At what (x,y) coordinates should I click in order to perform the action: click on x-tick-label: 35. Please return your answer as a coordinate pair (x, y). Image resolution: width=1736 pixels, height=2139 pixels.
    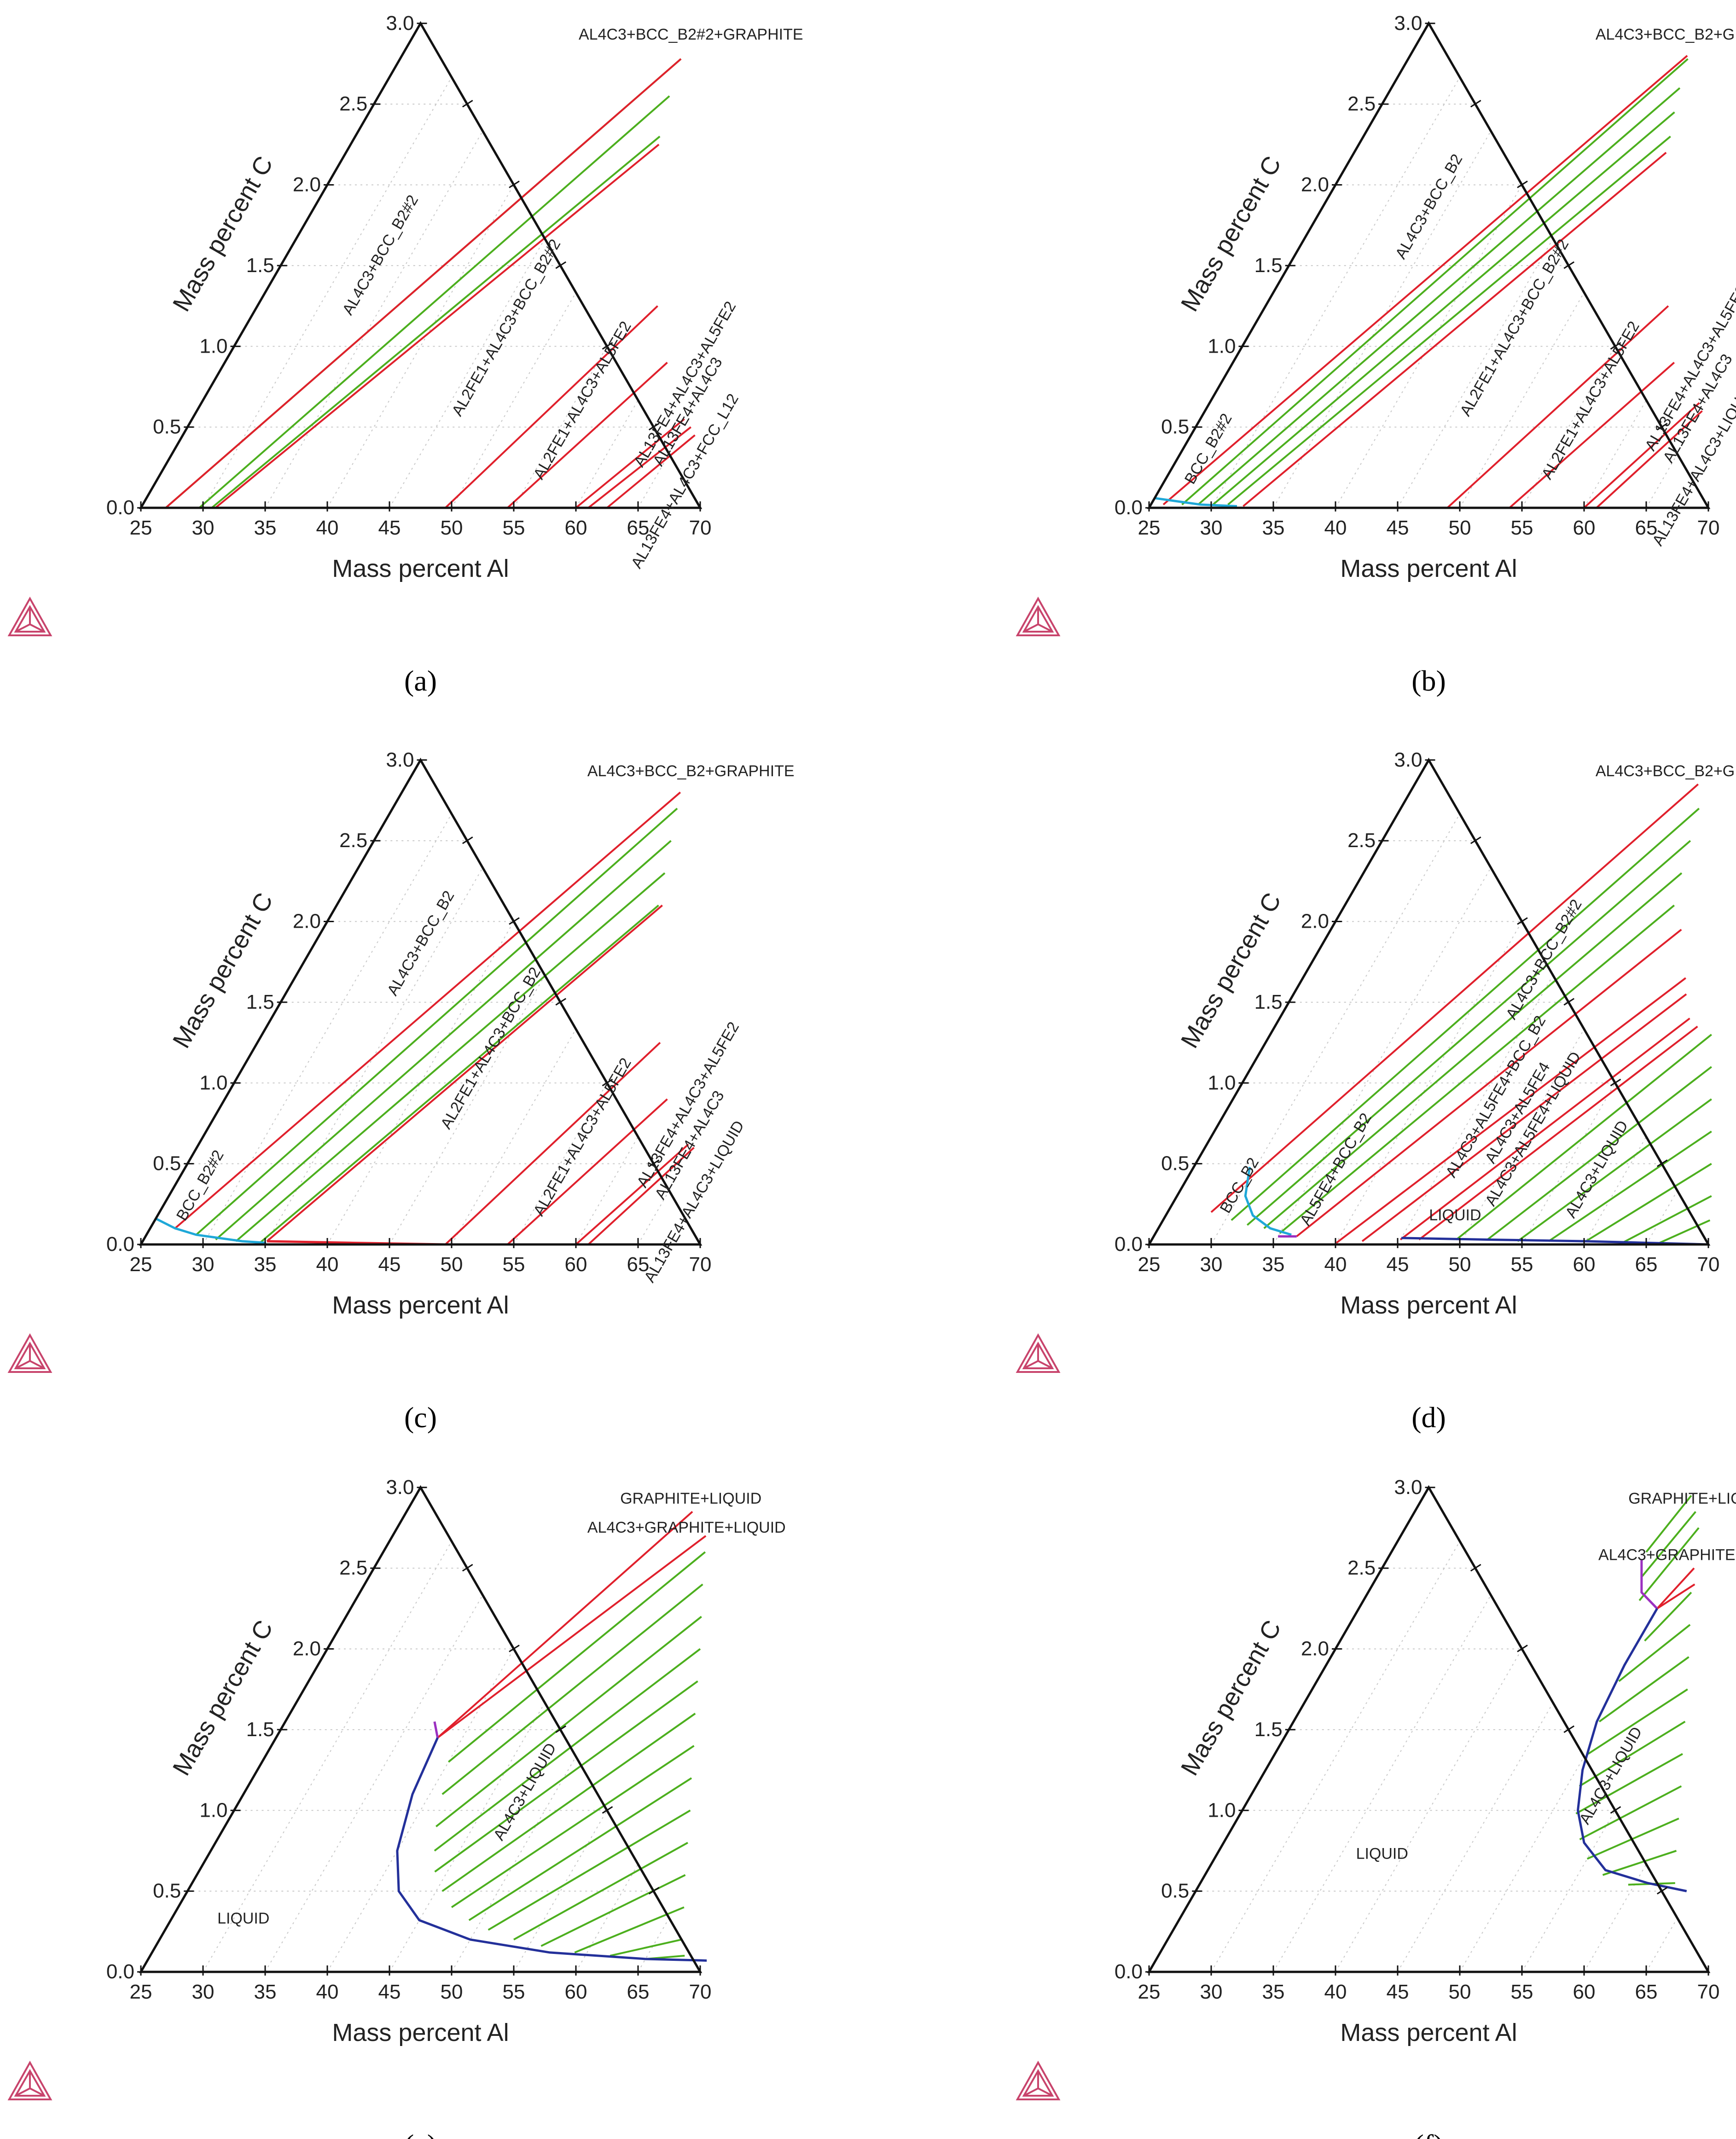
    Looking at the image, I should click on (265, 1264).